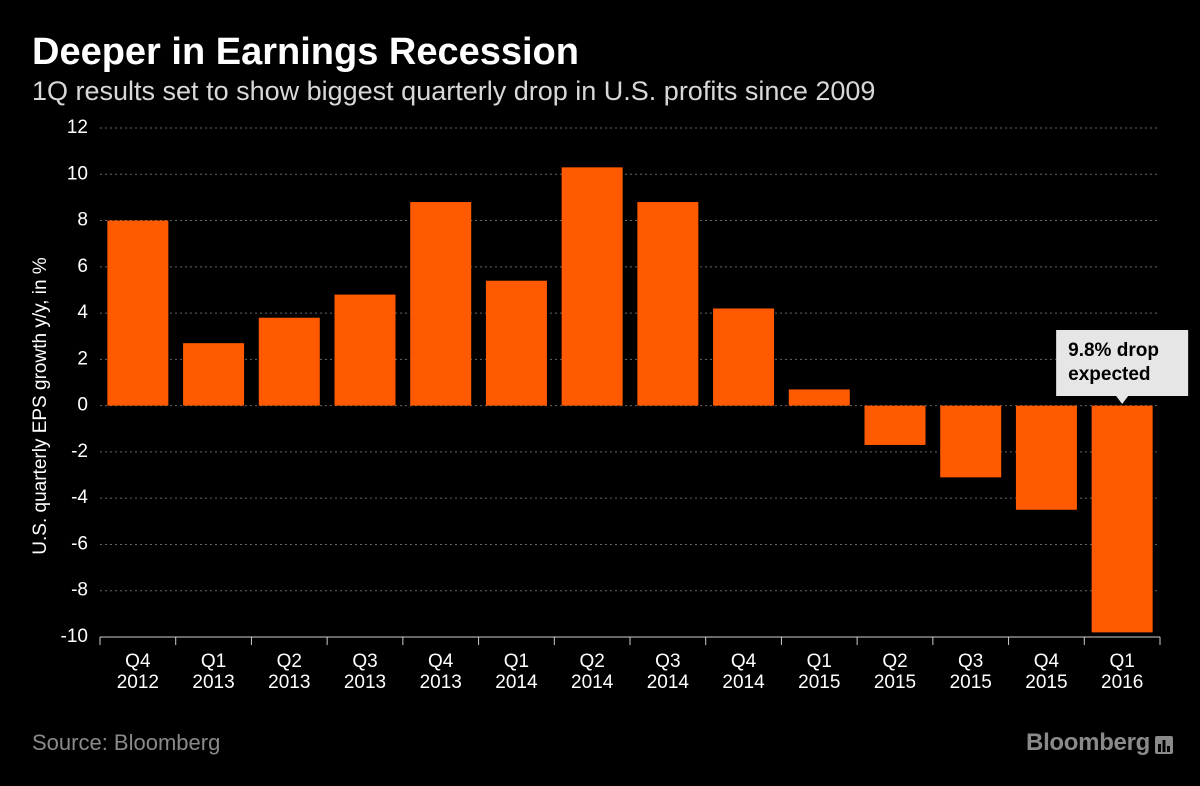 The image size is (1200, 786). I want to click on bar-q1-2015, so click(819, 397).